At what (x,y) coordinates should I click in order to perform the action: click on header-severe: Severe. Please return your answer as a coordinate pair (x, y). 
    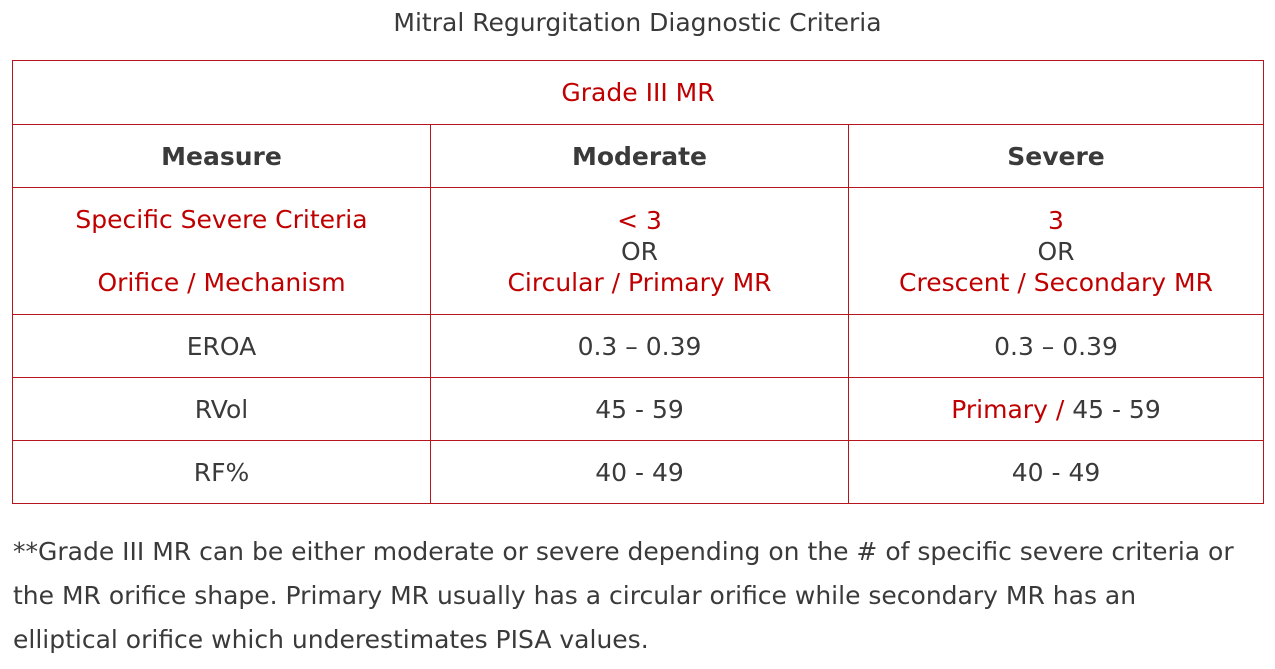
    Looking at the image, I should click on (1056, 156).